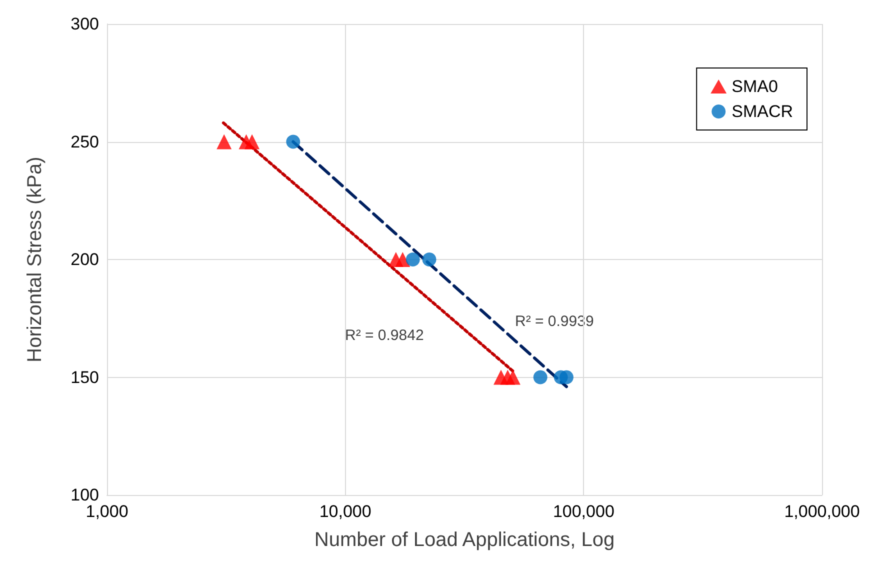 The image size is (875, 575). What do you see at coordinates (345, 511) in the screenshot?
I see `x-tick-label: 10,000` at bounding box center [345, 511].